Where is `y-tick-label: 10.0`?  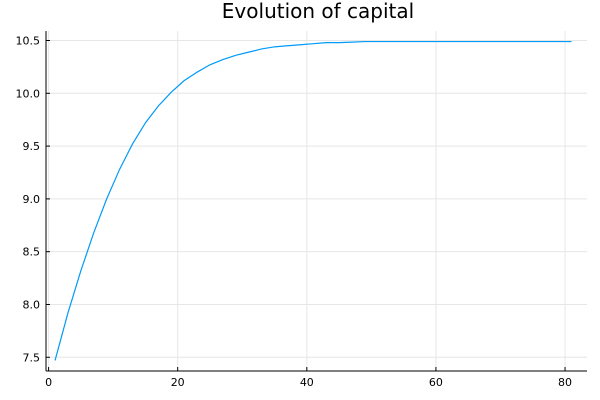
y-tick-label: 10.0 is located at coordinates (28, 93).